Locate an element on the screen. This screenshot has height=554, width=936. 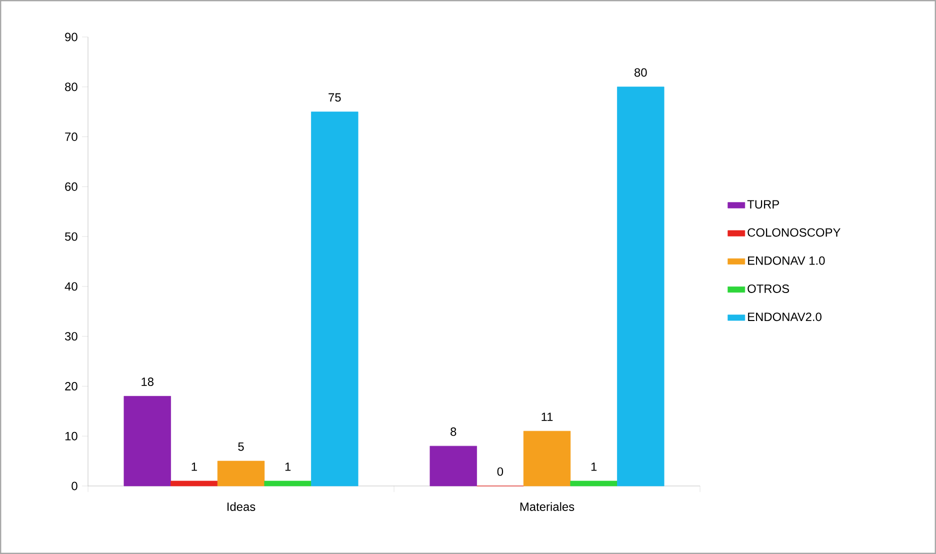
data-label: 18 is located at coordinates (148, 382).